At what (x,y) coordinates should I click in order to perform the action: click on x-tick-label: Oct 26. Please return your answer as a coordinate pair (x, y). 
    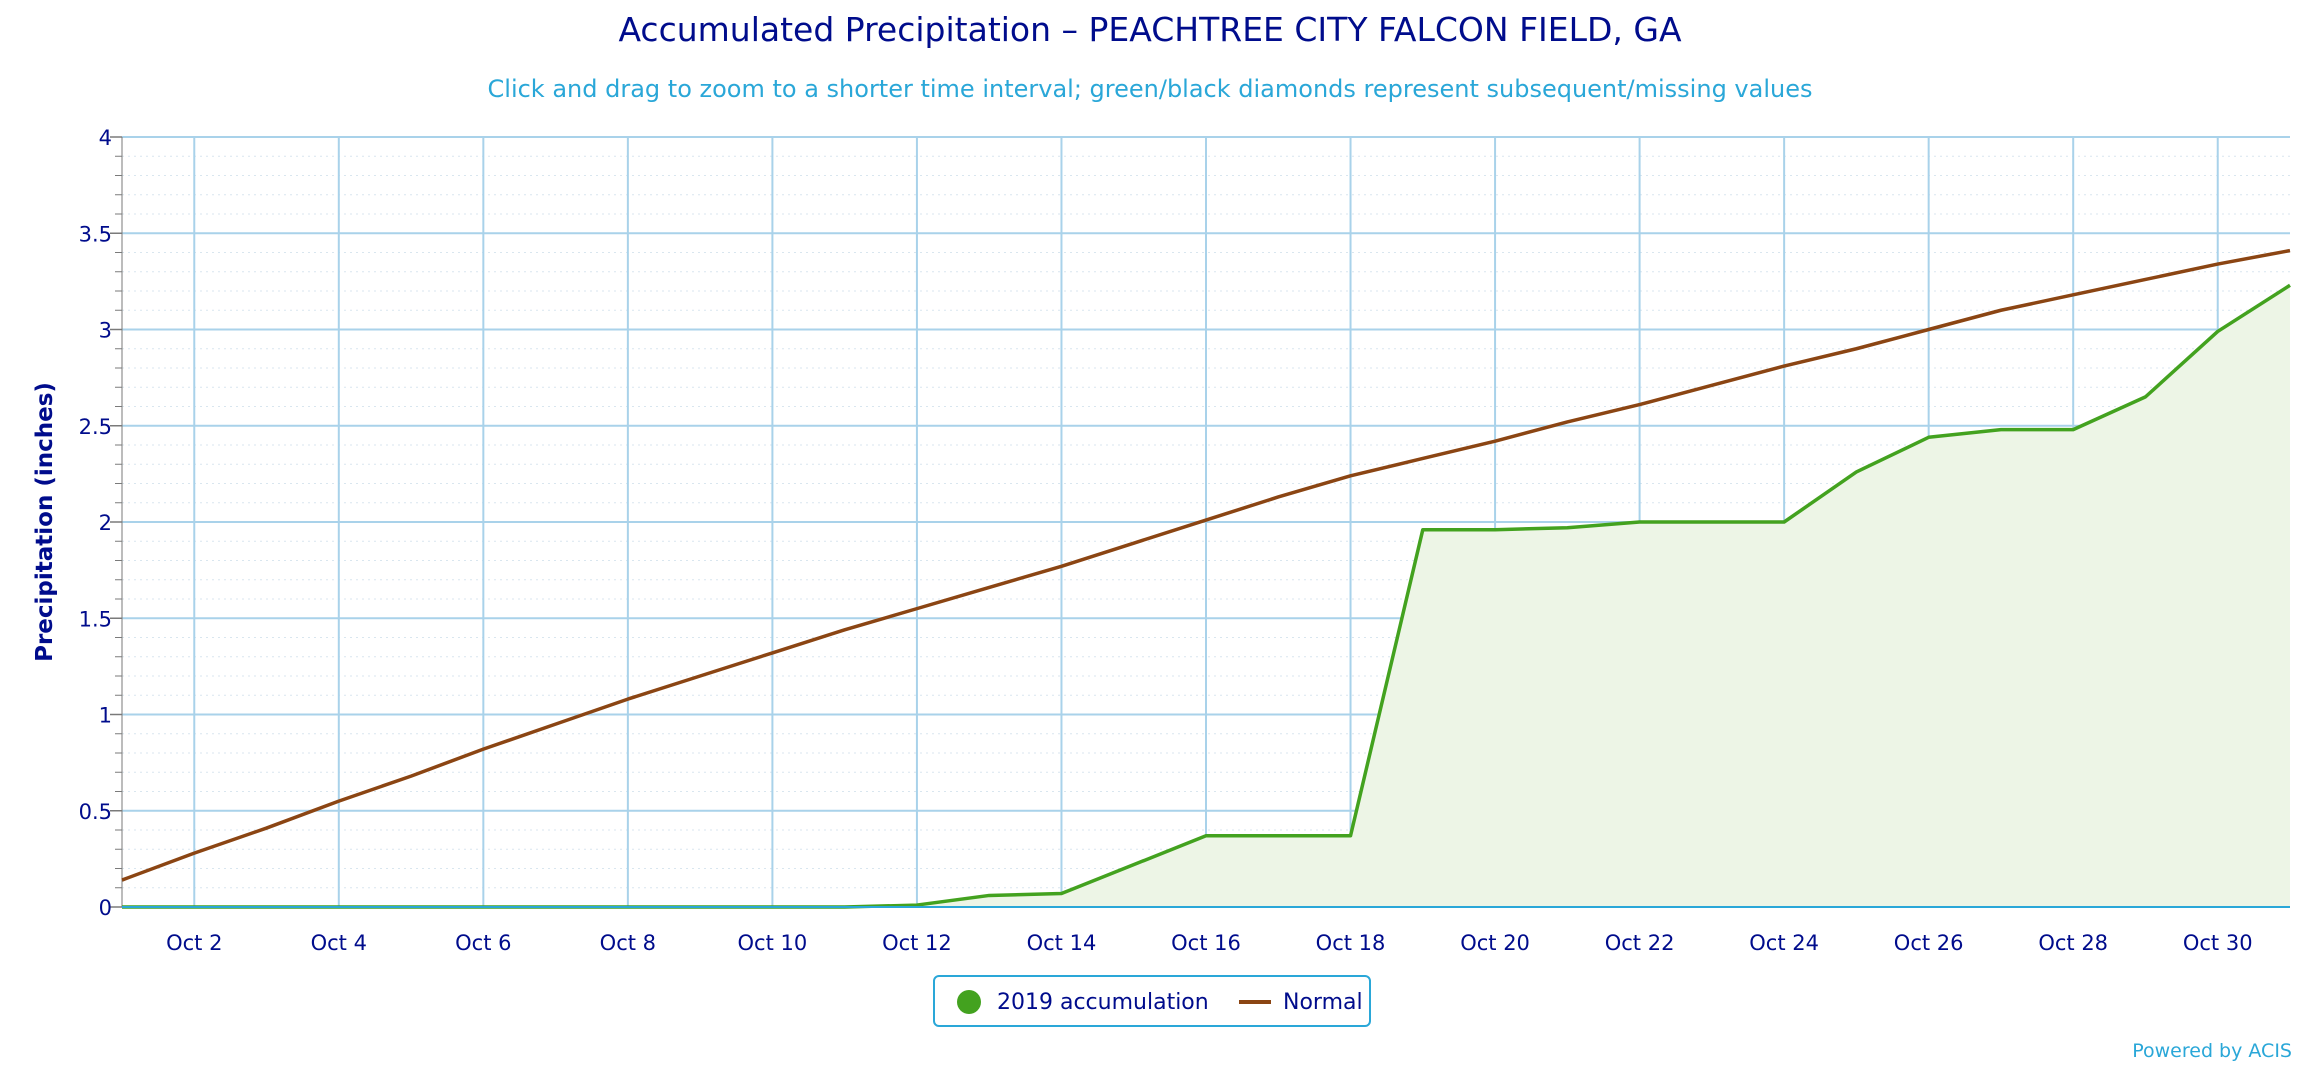
    Looking at the image, I should click on (1929, 943).